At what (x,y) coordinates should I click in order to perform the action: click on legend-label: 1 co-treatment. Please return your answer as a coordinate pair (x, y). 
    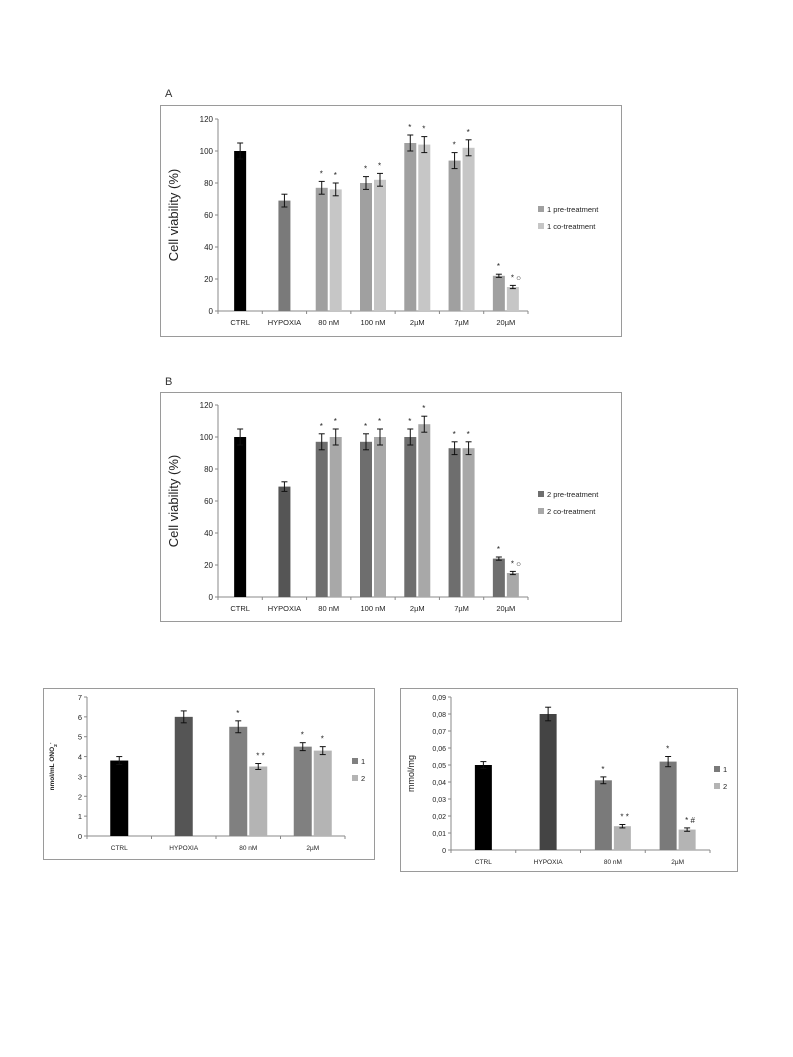
    Looking at the image, I should click on (571, 226).